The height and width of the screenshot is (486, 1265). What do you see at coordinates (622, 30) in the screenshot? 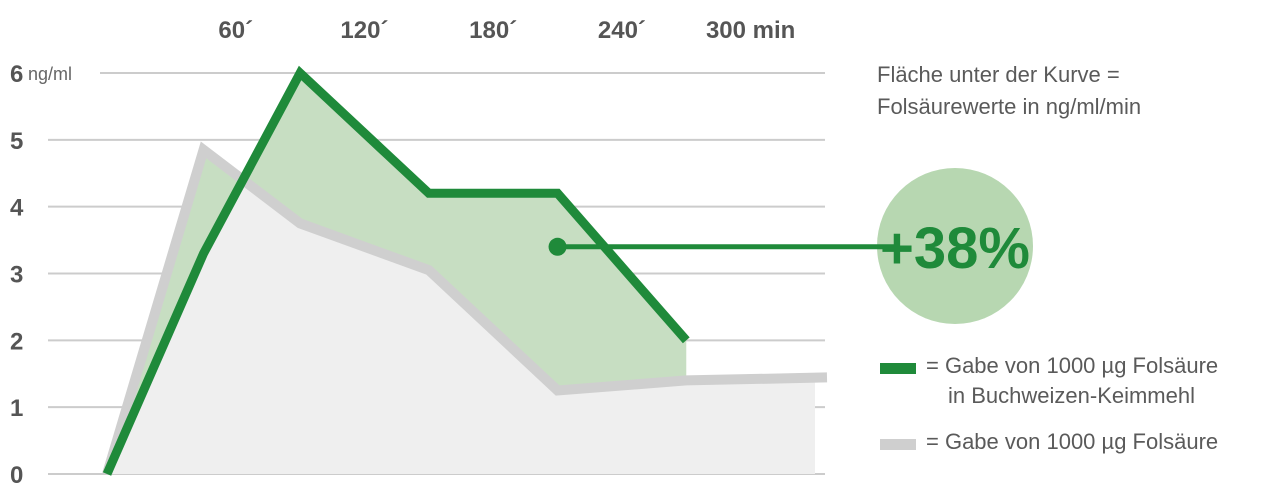
I see `x-tick-label: 240´` at bounding box center [622, 30].